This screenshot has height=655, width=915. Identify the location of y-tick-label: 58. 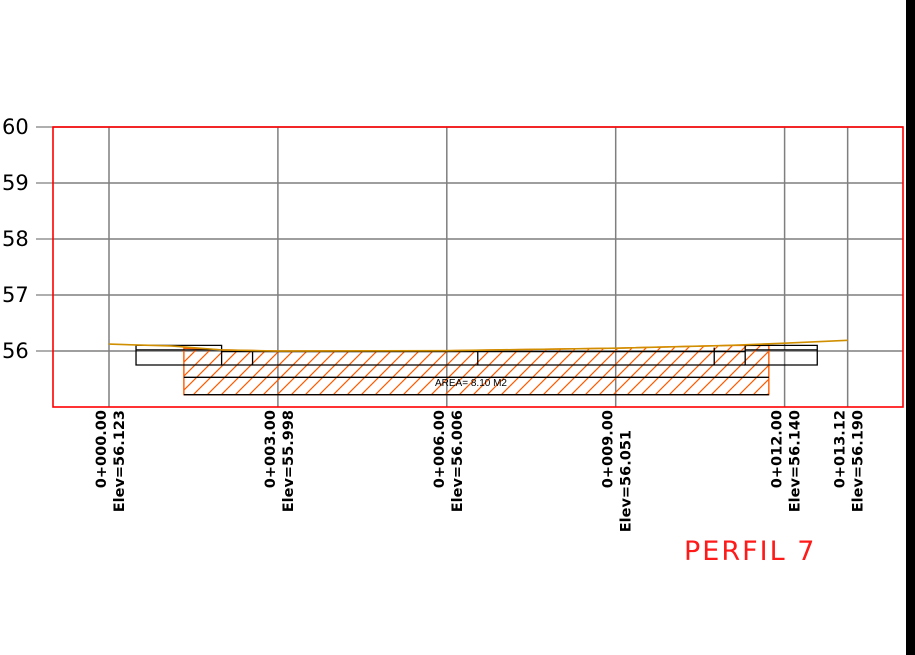
(15, 239).